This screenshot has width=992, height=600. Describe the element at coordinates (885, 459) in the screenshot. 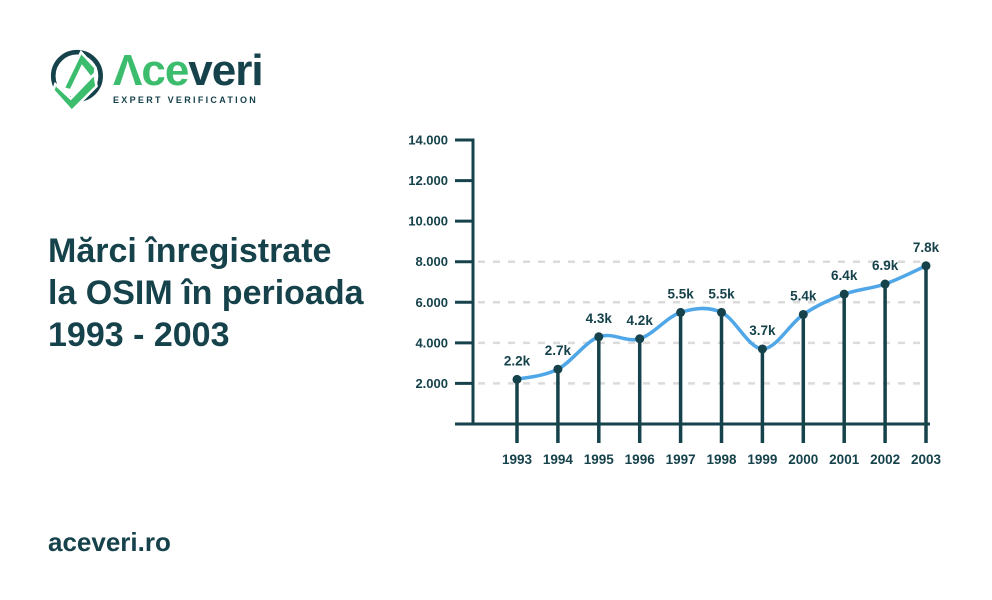

I see `x-axis-label: 2002` at that location.